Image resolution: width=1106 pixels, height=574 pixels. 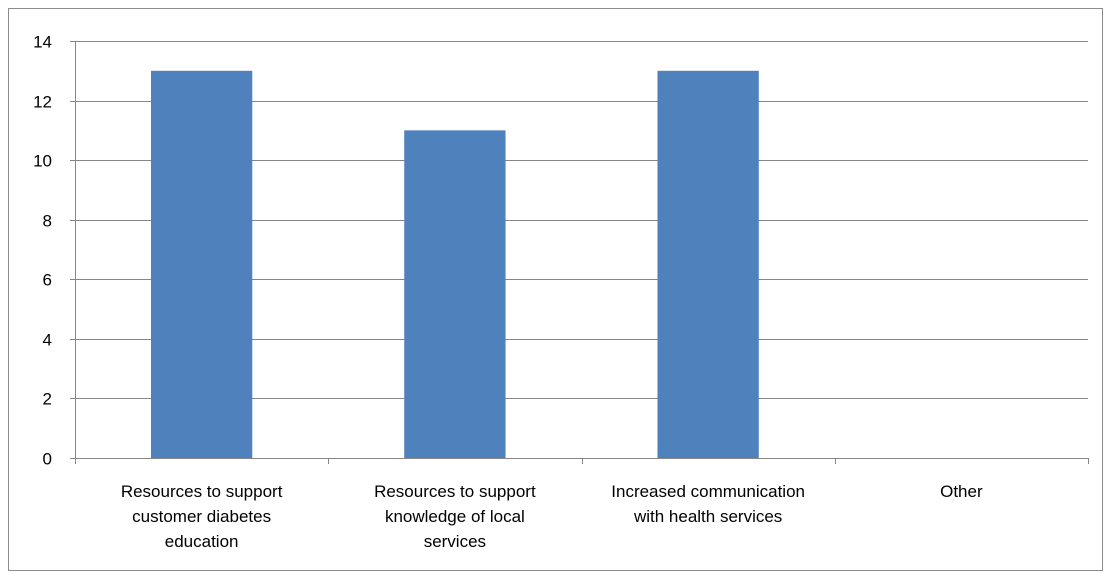 I want to click on y-tick-label: 14, so click(x=42, y=42).